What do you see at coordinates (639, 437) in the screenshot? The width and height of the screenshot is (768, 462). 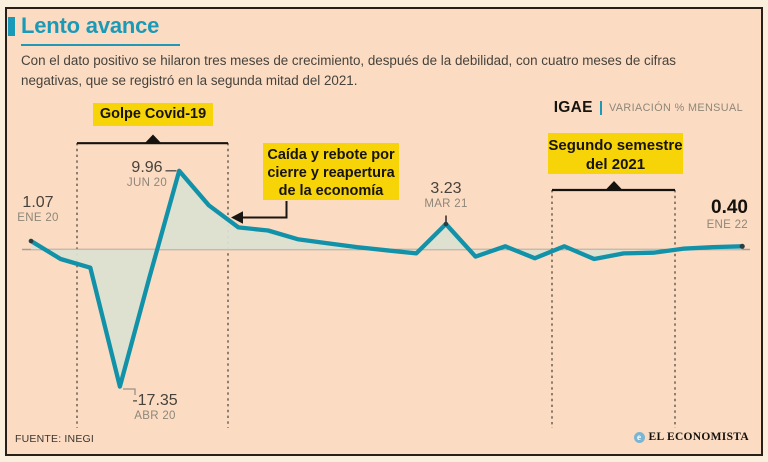 I see `el-economista-icon: e` at bounding box center [639, 437].